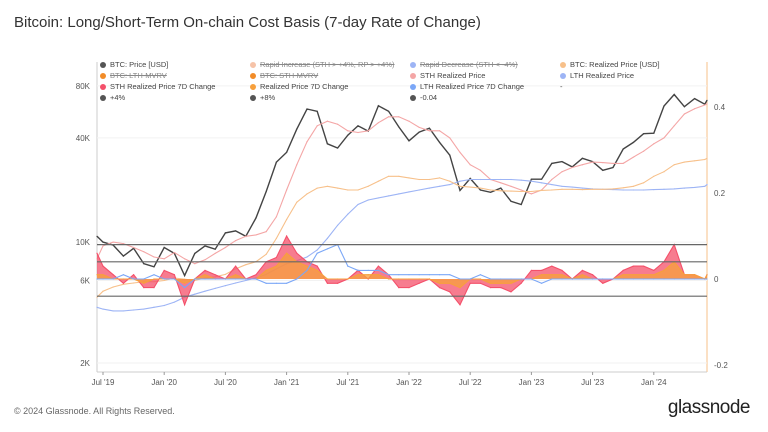  I want to click on legend-item-realized-price-7d-change: Realized Price 7D Change, so click(299, 86).